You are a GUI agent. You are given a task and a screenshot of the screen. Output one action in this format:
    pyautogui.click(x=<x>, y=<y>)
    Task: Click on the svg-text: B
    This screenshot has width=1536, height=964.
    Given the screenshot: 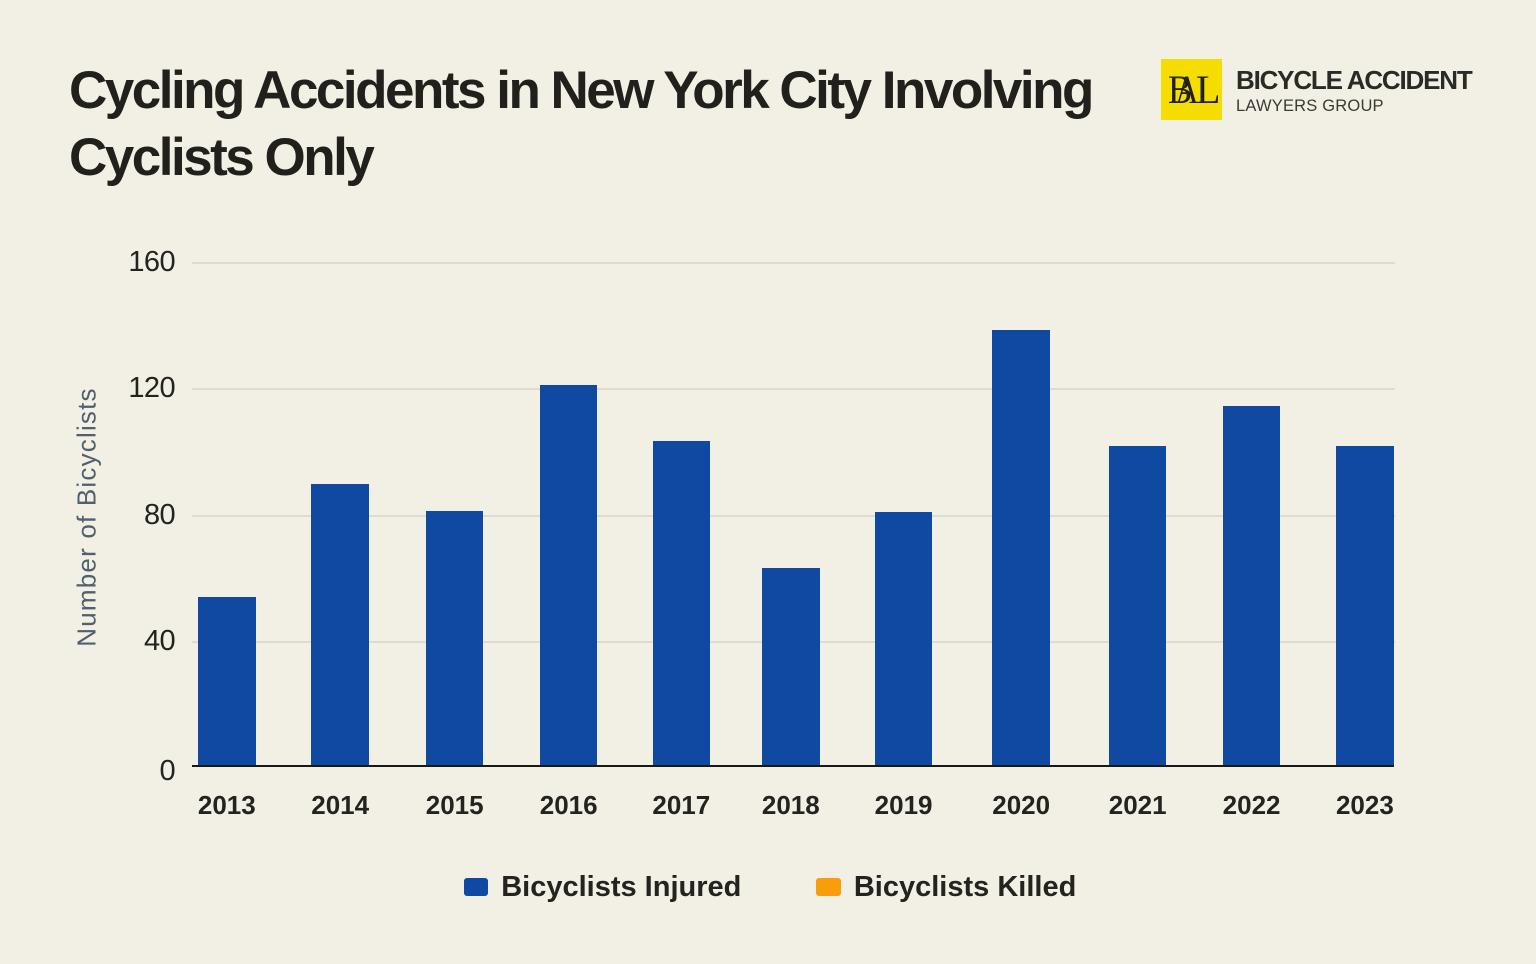 What is the action you would take?
    pyautogui.click(x=1180, y=90)
    